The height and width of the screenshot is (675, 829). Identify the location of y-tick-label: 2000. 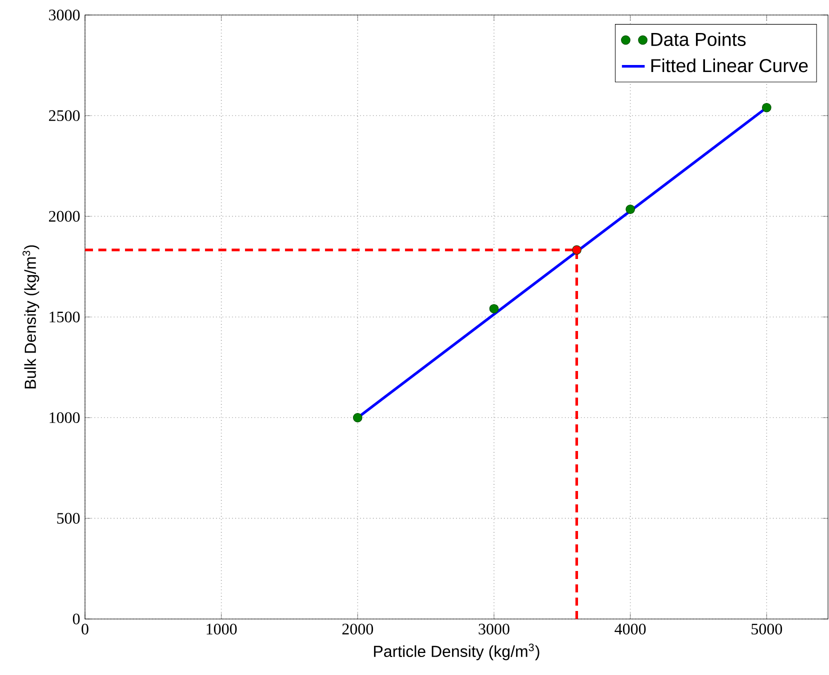
(64, 216).